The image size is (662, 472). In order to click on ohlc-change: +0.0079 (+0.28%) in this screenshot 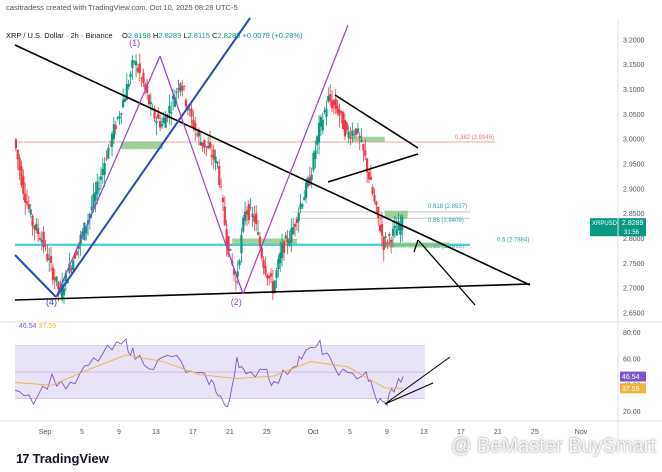, I will do `click(272, 35)`.